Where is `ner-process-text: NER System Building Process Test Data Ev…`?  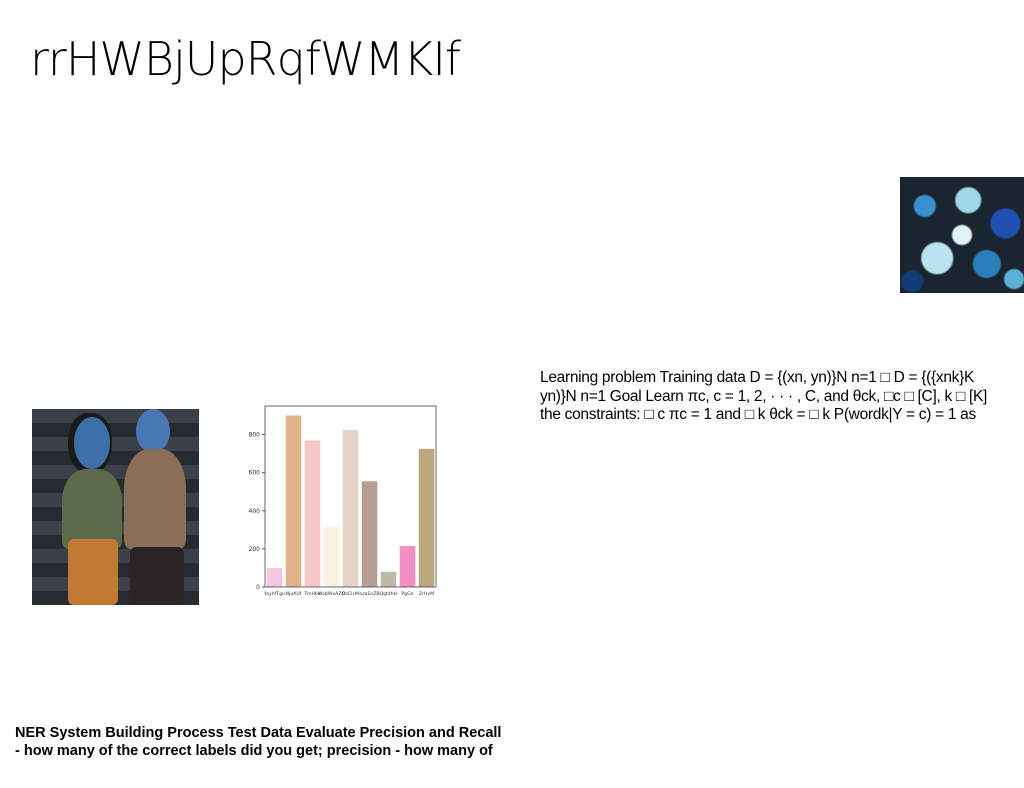
ner-process-text: NER System Building Process Test Data Ev… is located at coordinates (315, 742).